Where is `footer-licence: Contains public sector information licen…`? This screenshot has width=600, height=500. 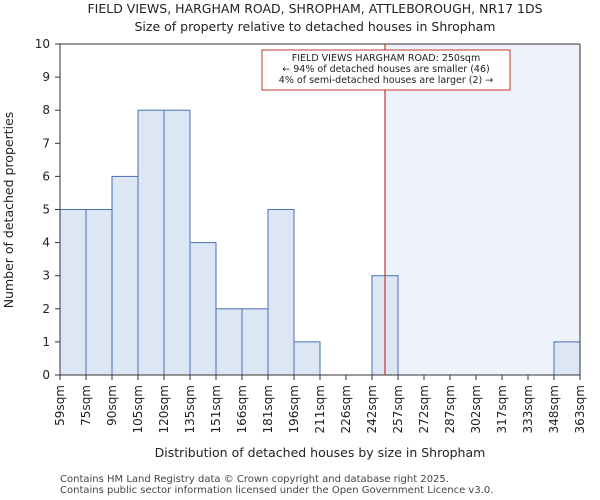 footer-licence: Contains public sector information licen… is located at coordinates (277, 490).